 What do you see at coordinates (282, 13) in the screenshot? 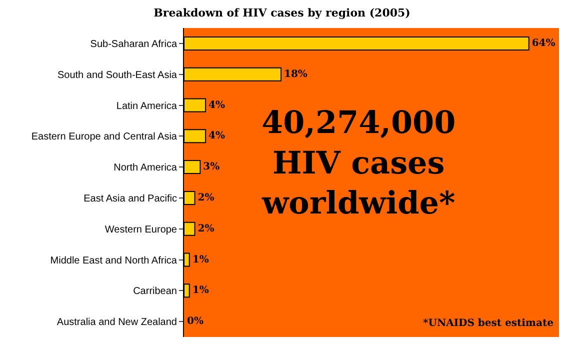
I see `chart-title: Breakdown of HIV cases by region (2005)` at bounding box center [282, 13].